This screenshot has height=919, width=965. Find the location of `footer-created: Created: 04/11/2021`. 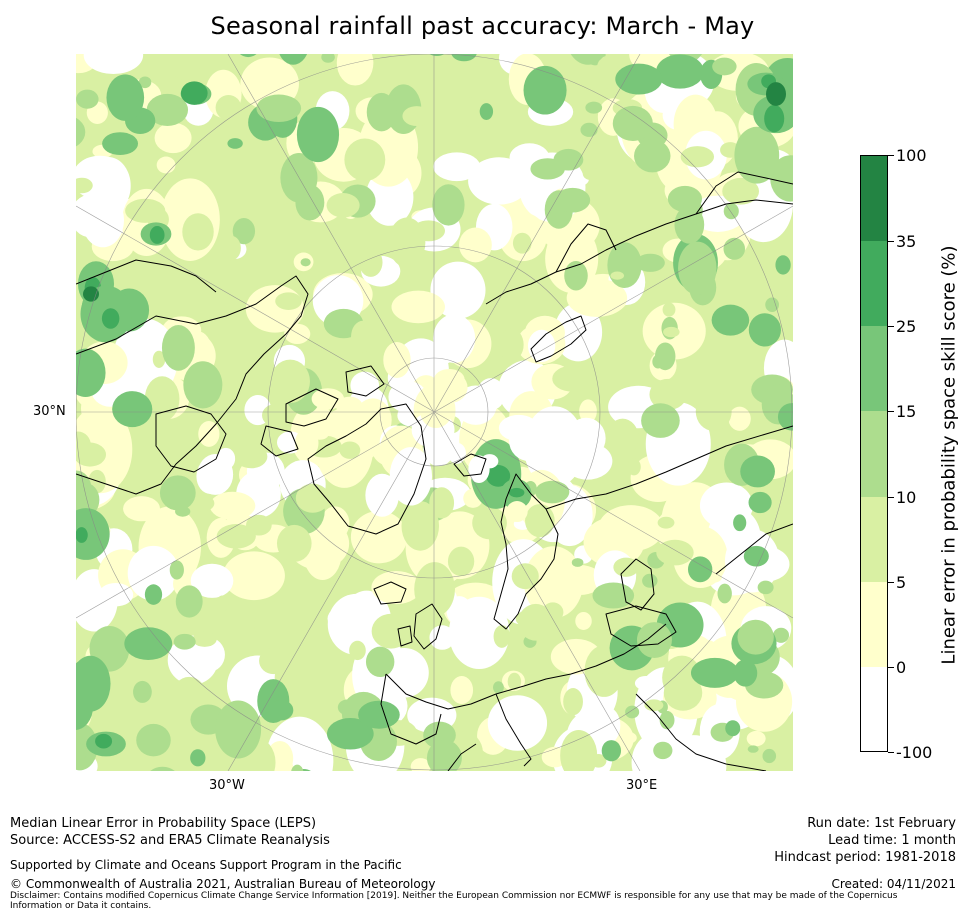

footer-created: Created: 04/11/2021 is located at coordinates (893, 884).